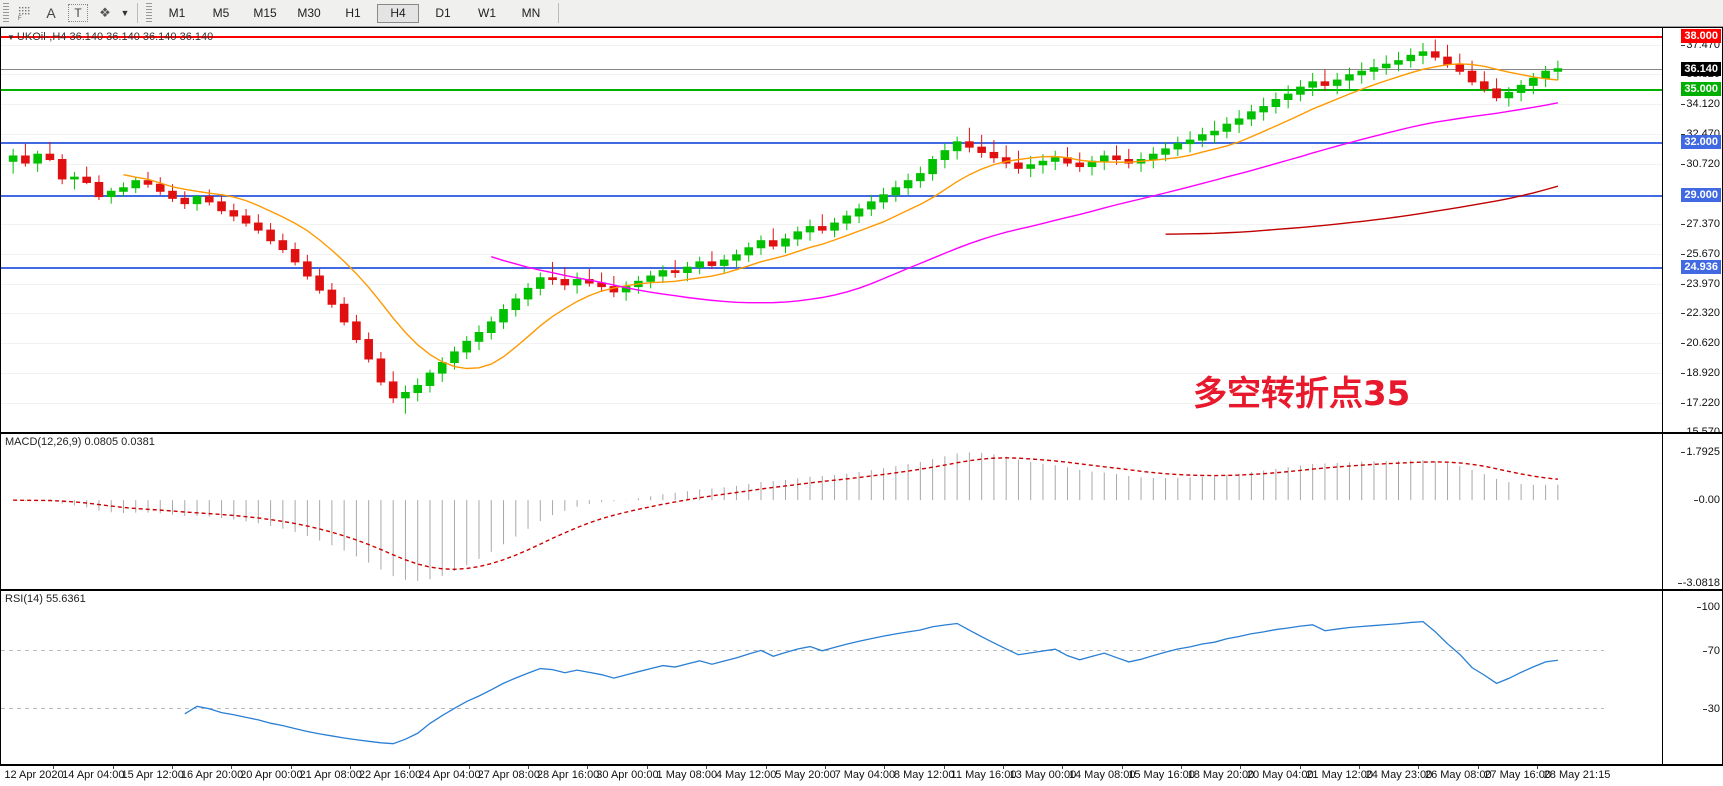  What do you see at coordinates (746, 775) in the screenshot?
I see `time-label: 4 May 12:00` at bounding box center [746, 775].